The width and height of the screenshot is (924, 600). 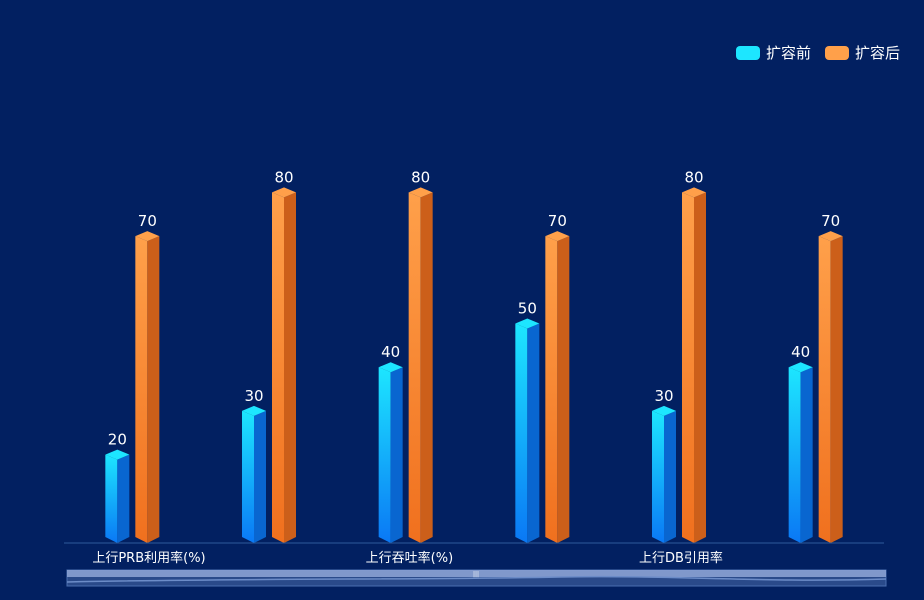 I want to click on legend: 扩容前 扩容后, so click(x=817, y=52).